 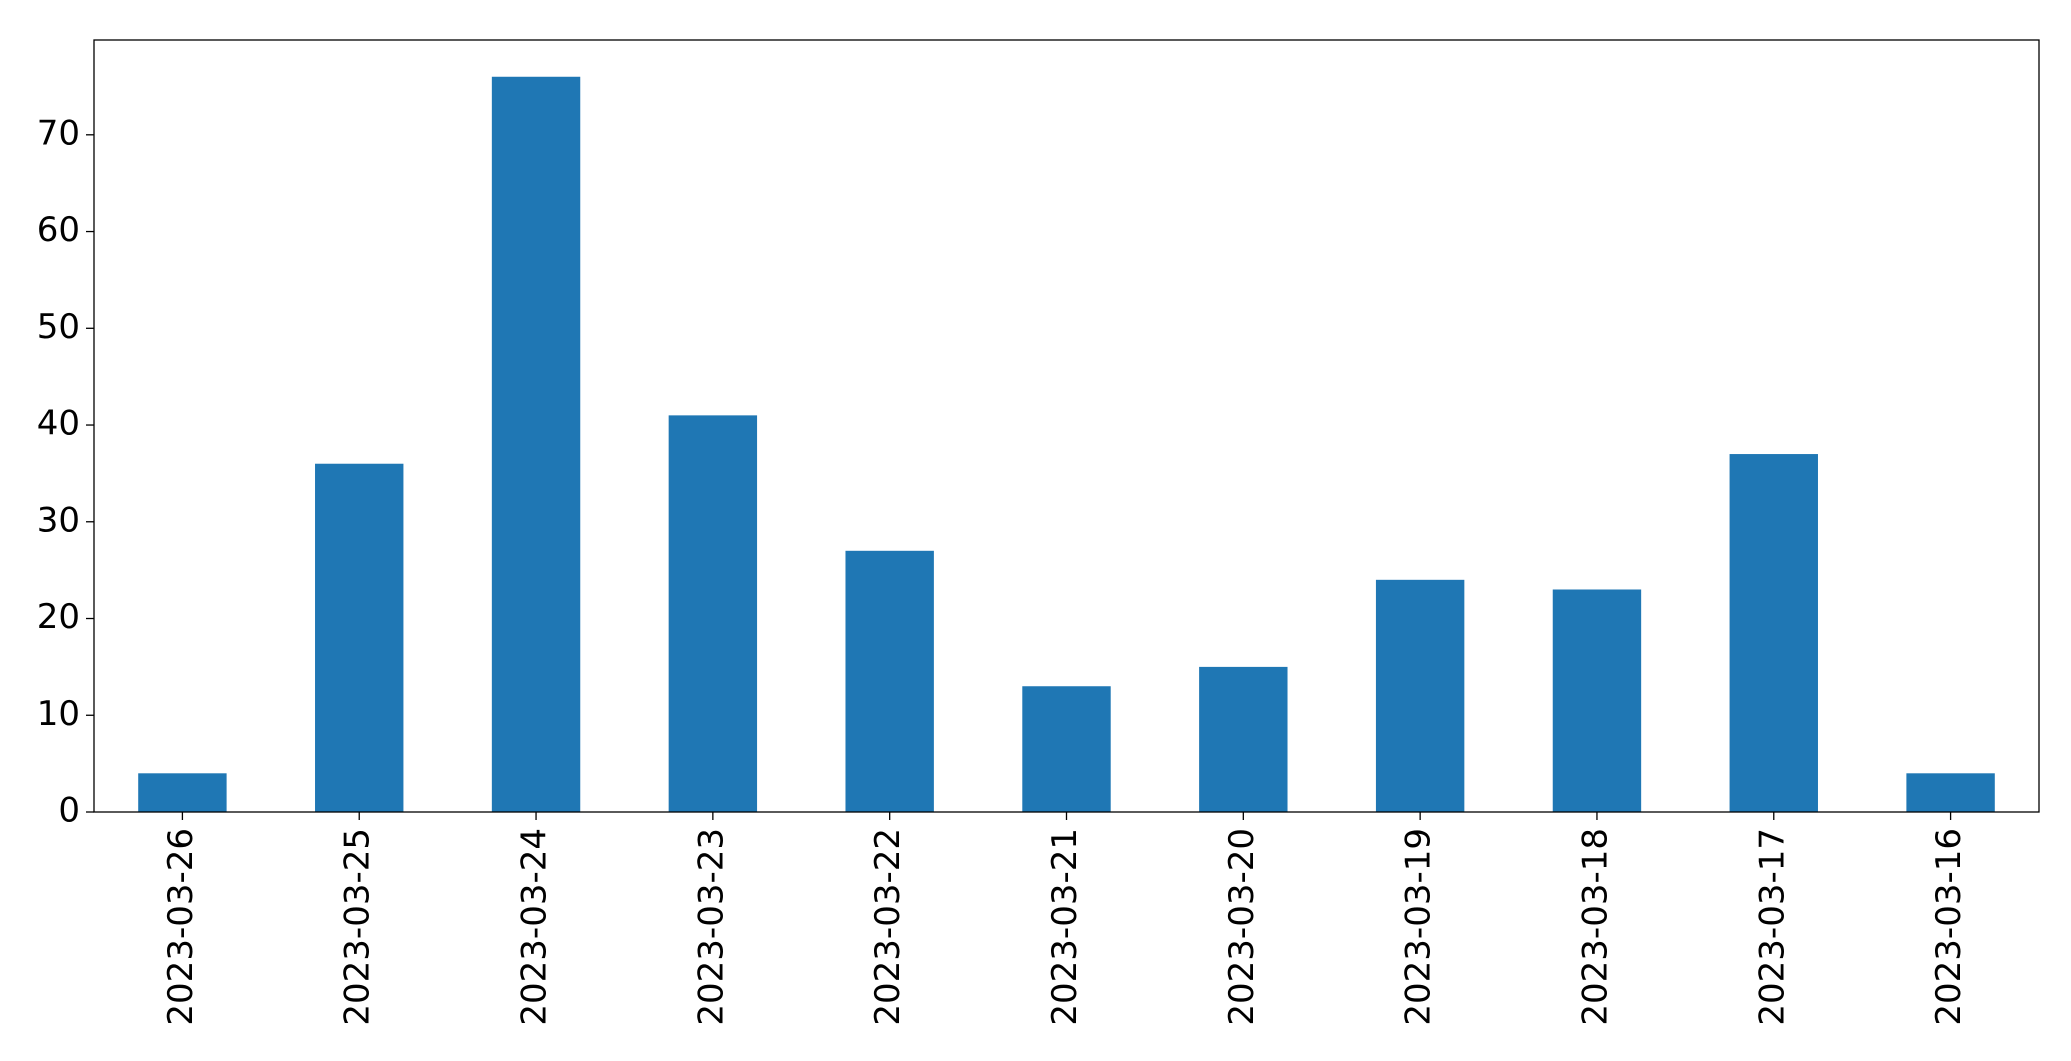 I want to click on x-tick-label: 2023-03-23, so click(x=711, y=927).